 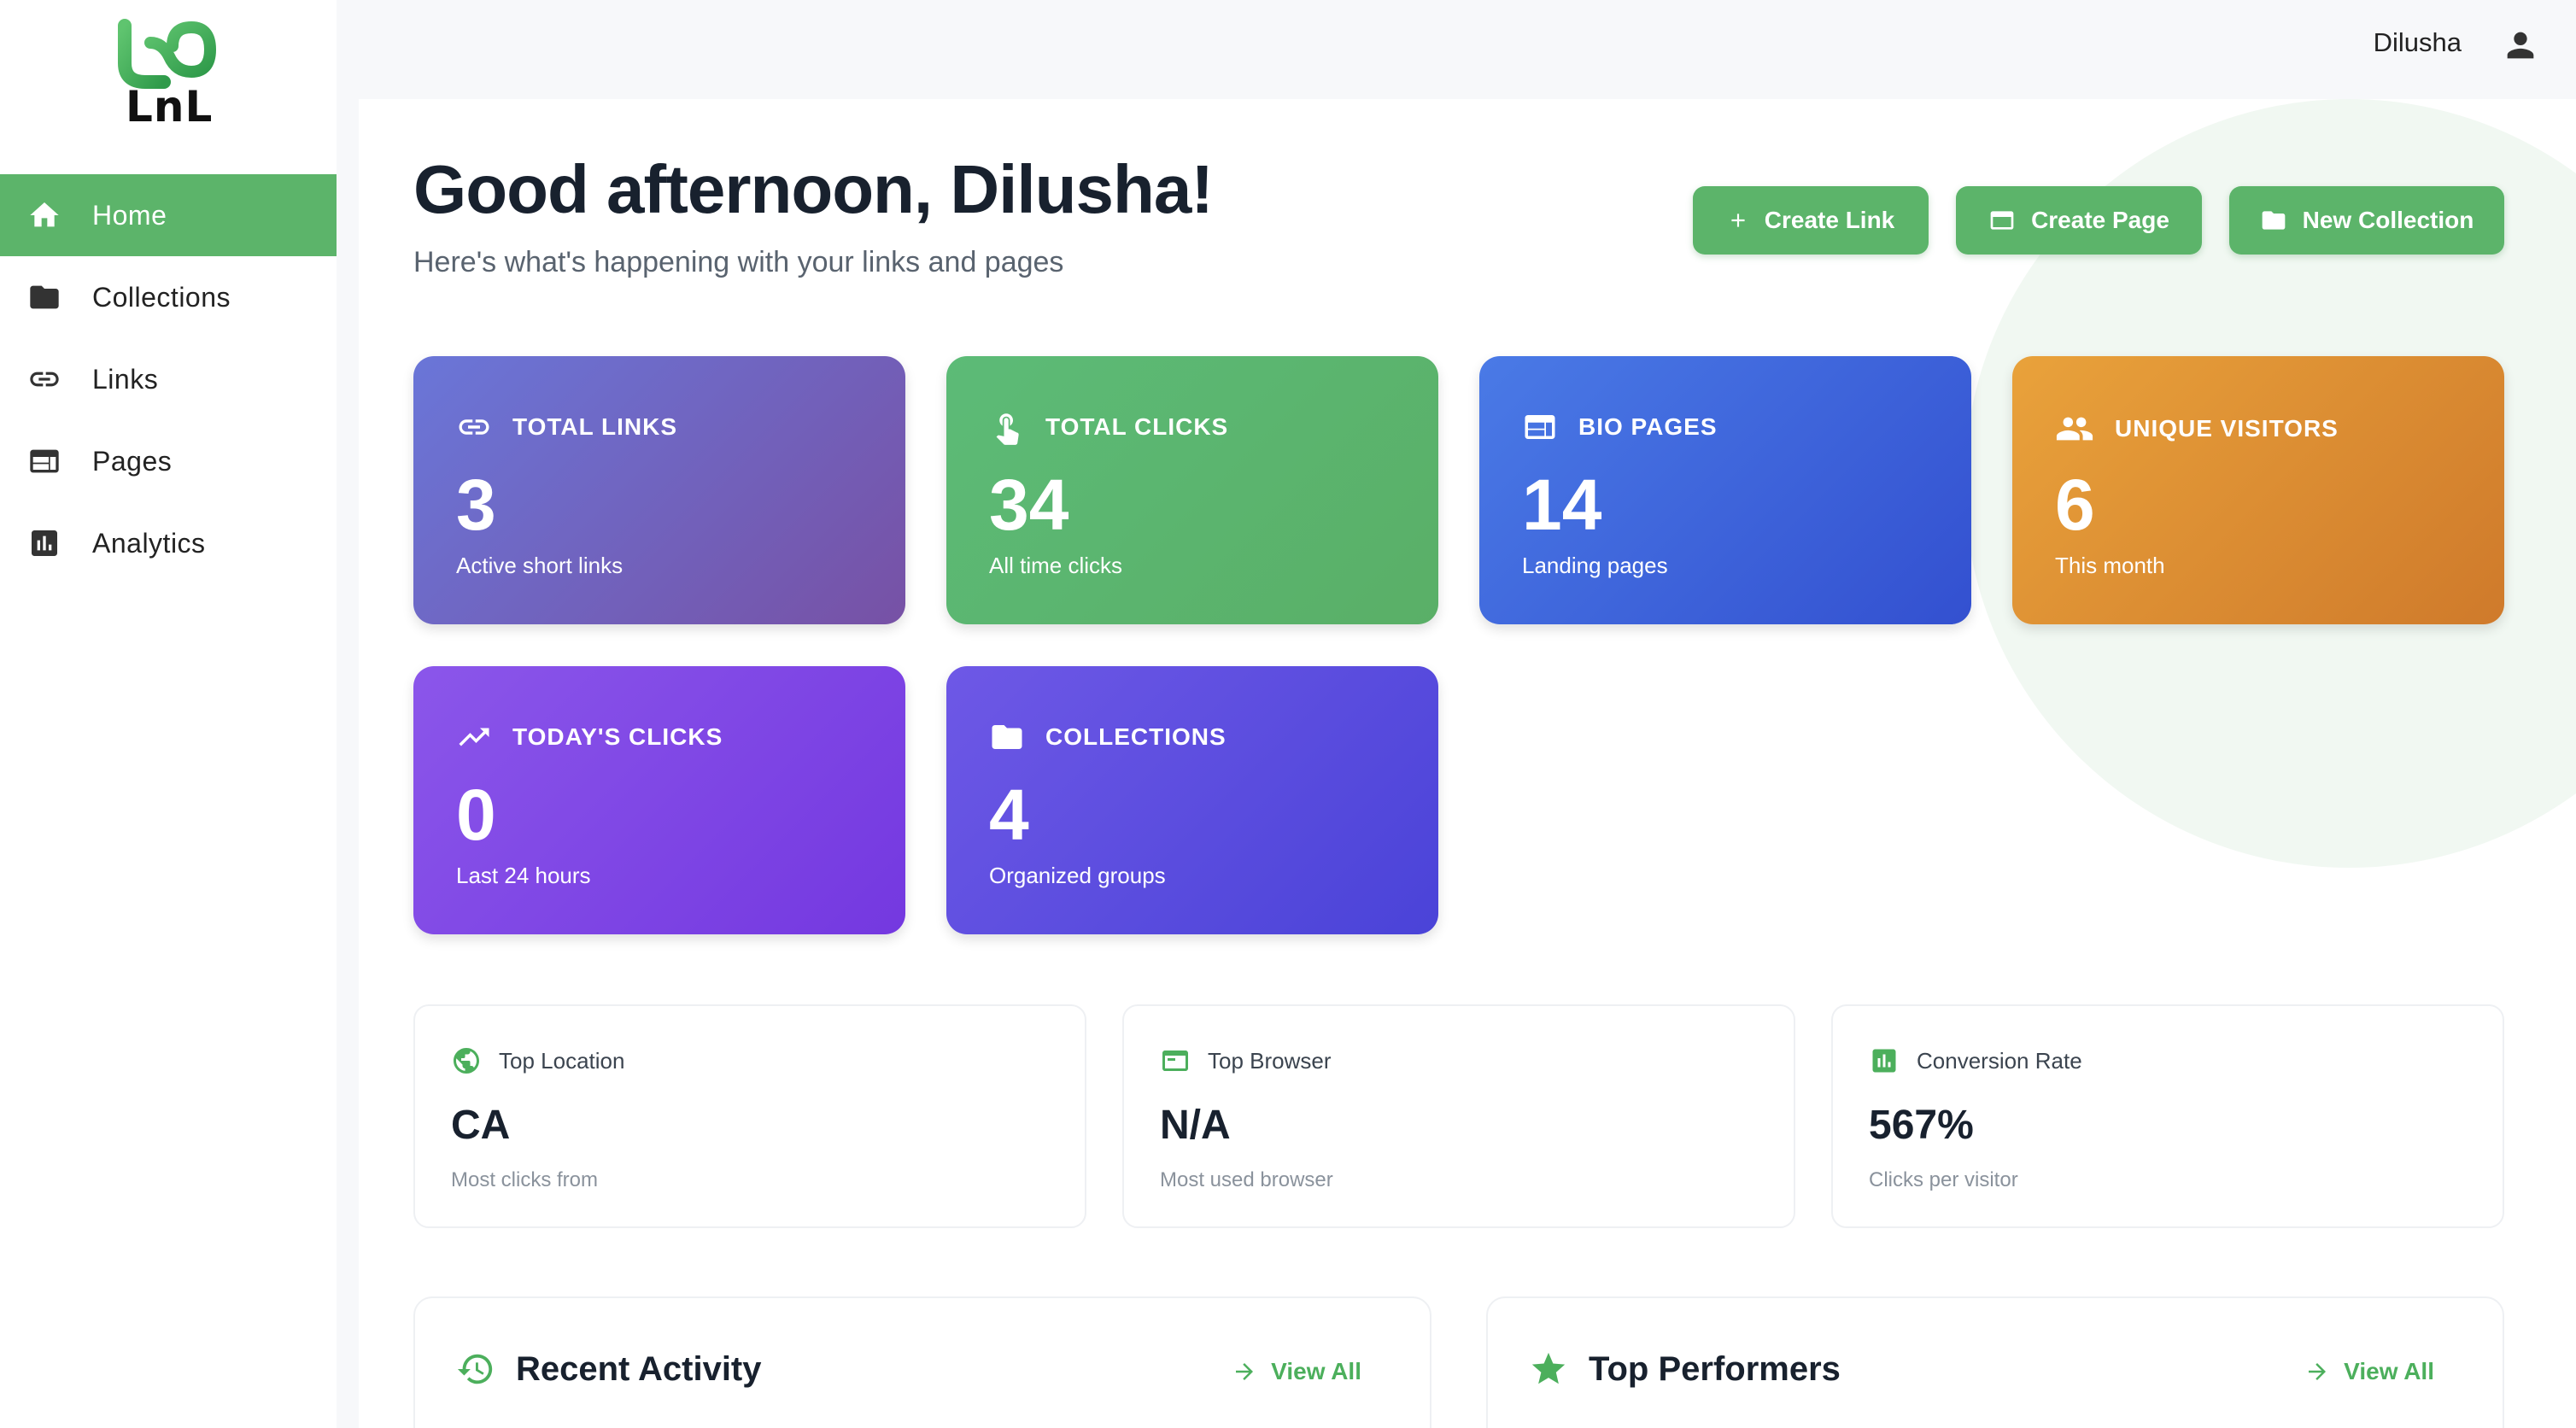 I want to click on info-card-conversion-rate: Conversion Rate 567% Clicks per visitor, so click(x=2167, y=1116).